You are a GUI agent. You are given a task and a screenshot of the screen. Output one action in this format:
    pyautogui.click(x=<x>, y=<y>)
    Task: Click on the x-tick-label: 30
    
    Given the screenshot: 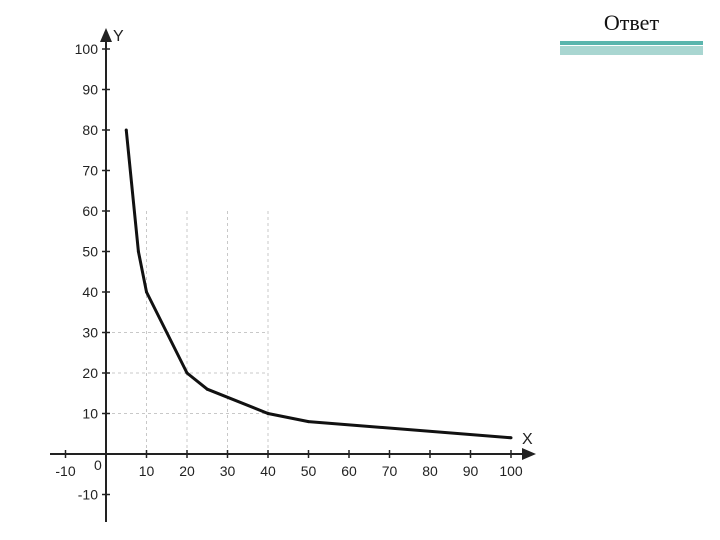 What is the action you would take?
    pyautogui.click(x=228, y=471)
    